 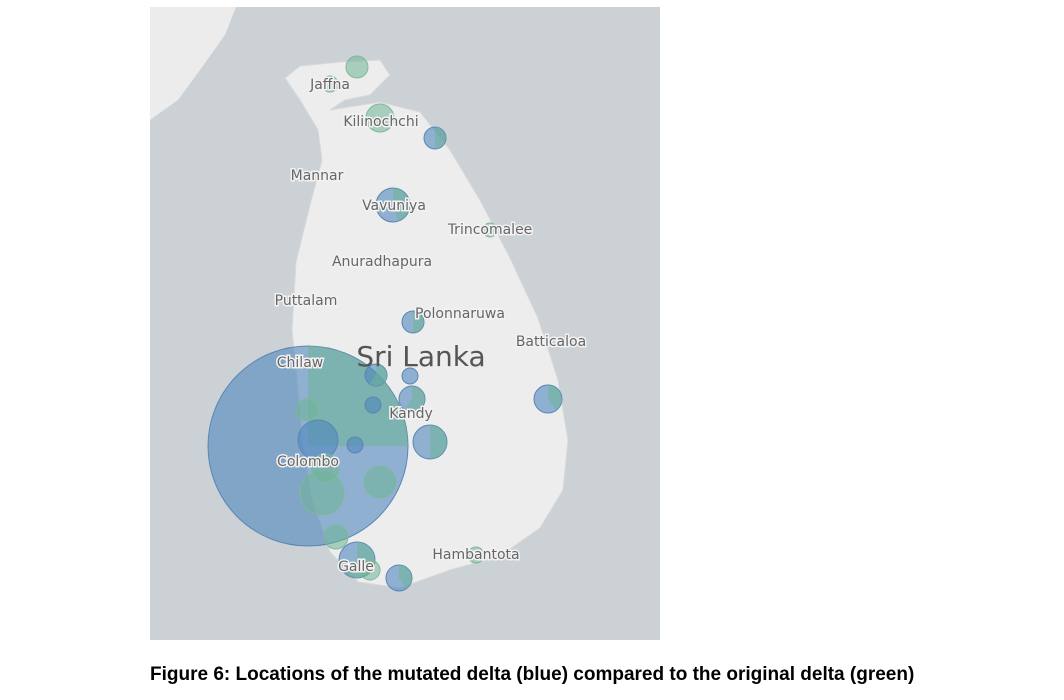 I want to click on place-label: Polonnaruwa, so click(x=460, y=314).